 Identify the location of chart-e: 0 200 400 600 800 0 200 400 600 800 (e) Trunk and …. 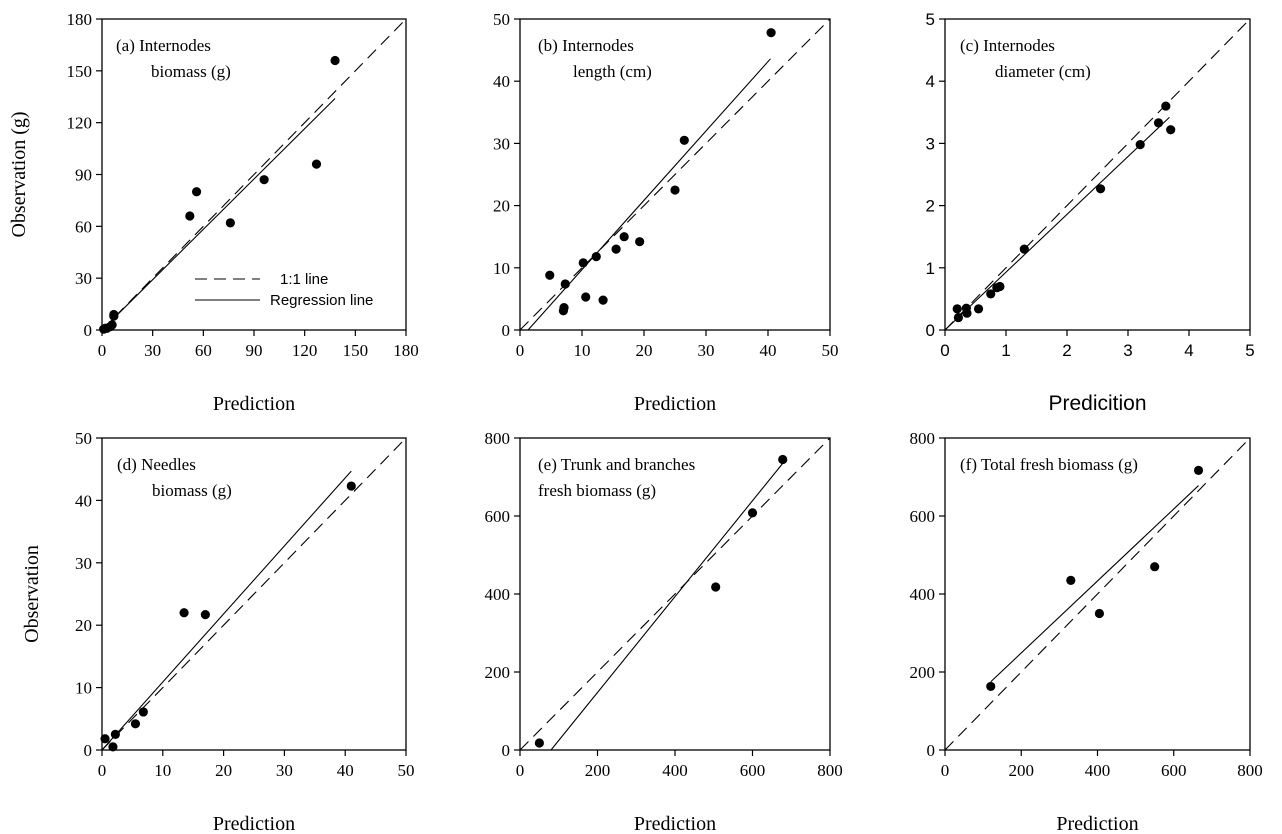
(664, 631).